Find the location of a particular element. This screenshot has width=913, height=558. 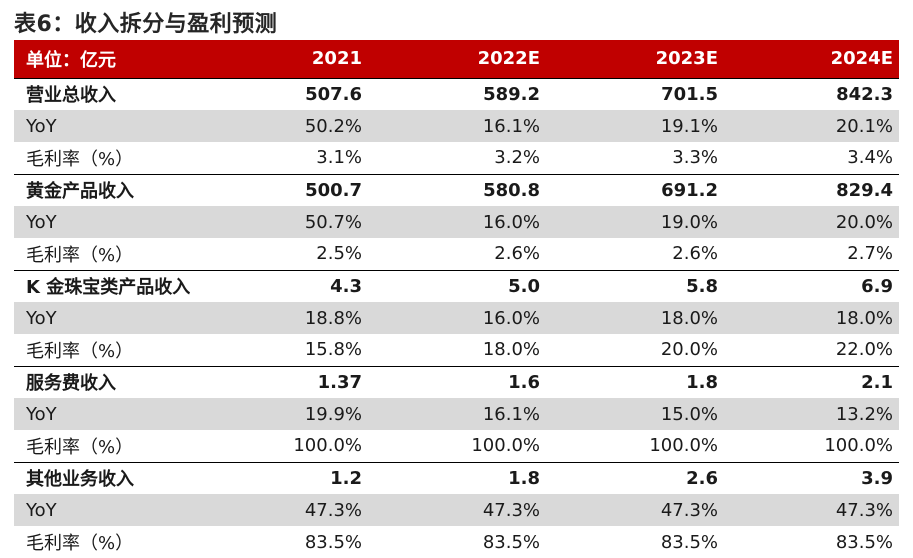

row-label: 其他业务收入 is located at coordinates (118, 477).